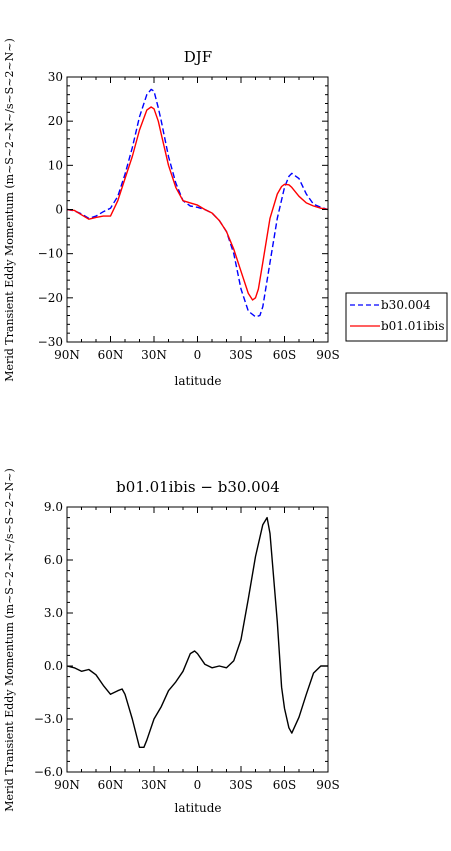 This screenshot has height=851, width=451. Describe the element at coordinates (50, 254) in the screenshot. I see `y-tick-label: −10` at that location.